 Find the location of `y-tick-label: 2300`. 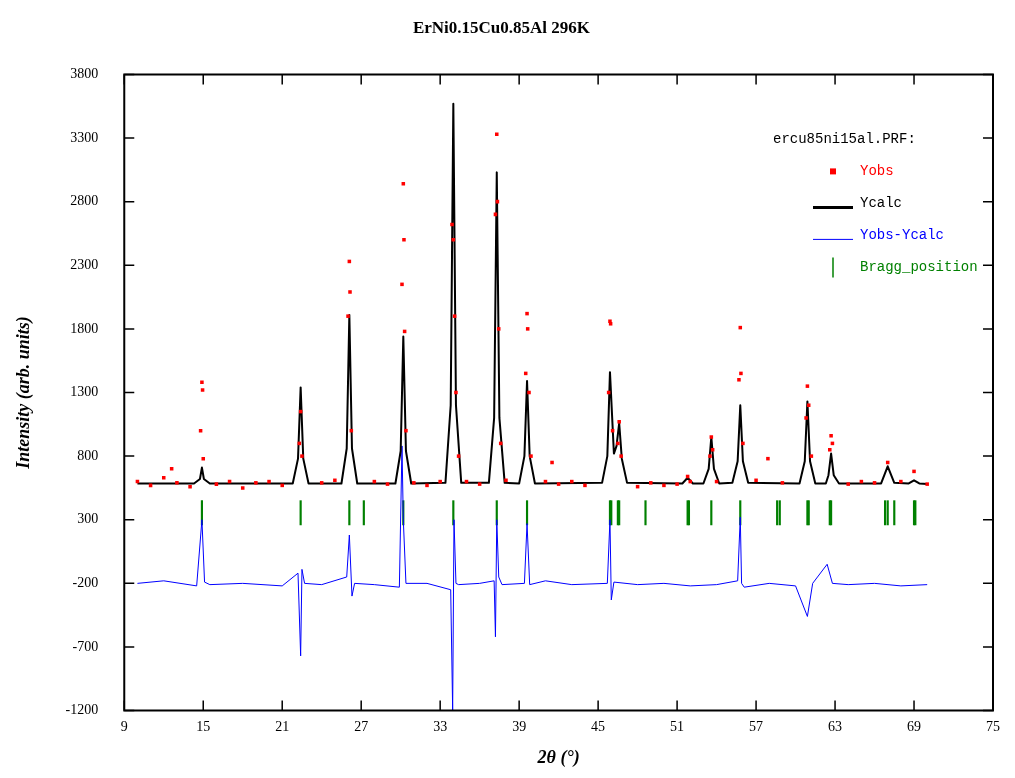

y-tick-label: 2300 is located at coordinates (84, 264).